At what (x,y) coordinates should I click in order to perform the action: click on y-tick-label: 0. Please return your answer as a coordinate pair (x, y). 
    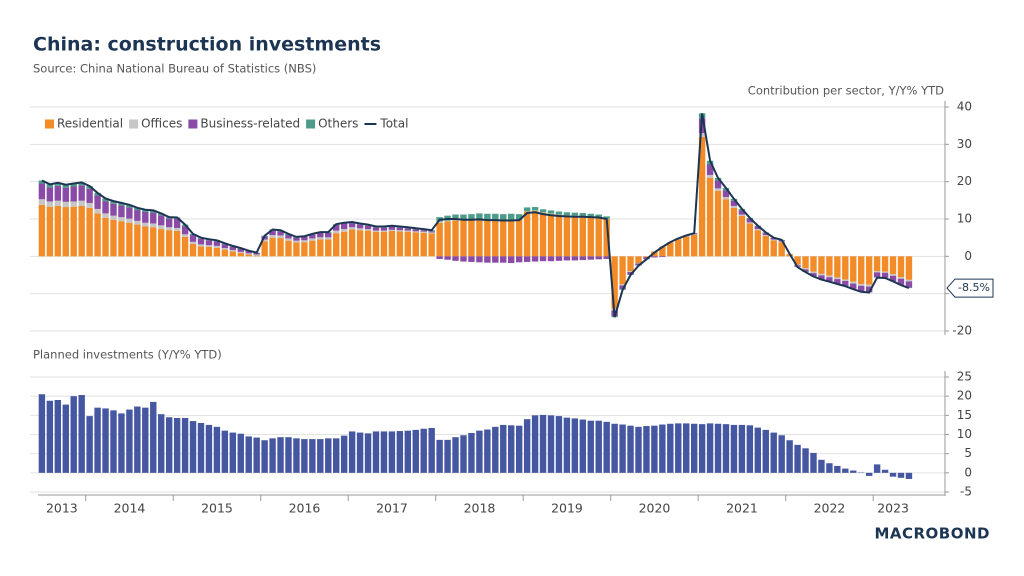
    Looking at the image, I should click on (968, 472).